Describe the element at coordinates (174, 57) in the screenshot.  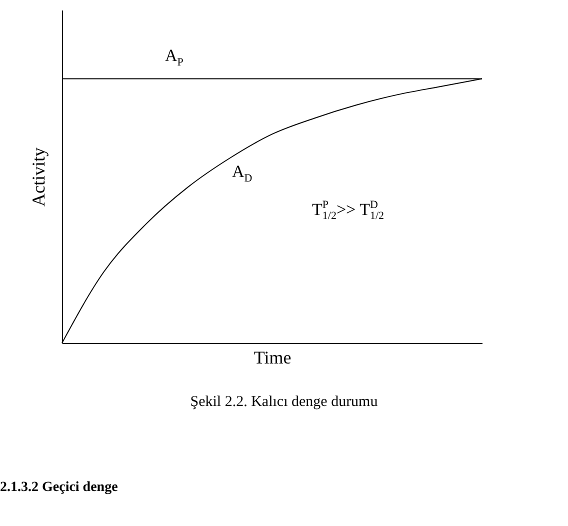
I see `series-label: A$_{P}$` at that location.